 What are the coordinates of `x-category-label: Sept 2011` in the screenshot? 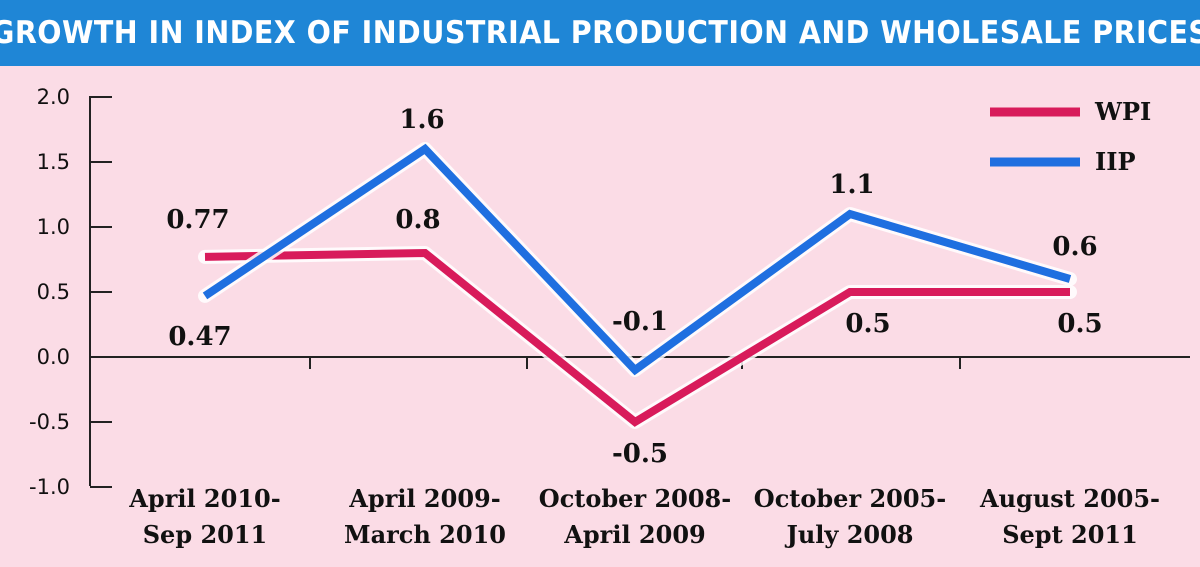 It's located at (1070, 534).